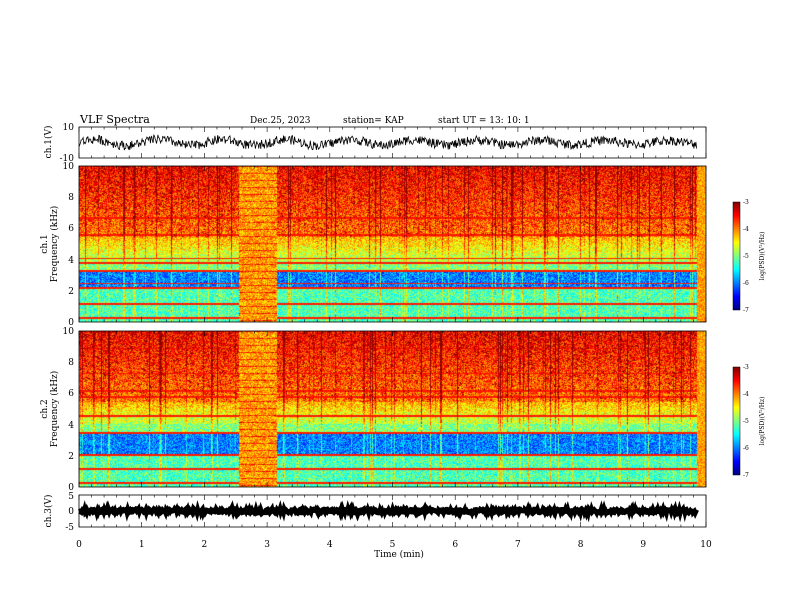  What do you see at coordinates (79, 545) in the screenshot?
I see `x-tick-label: 0` at bounding box center [79, 545].